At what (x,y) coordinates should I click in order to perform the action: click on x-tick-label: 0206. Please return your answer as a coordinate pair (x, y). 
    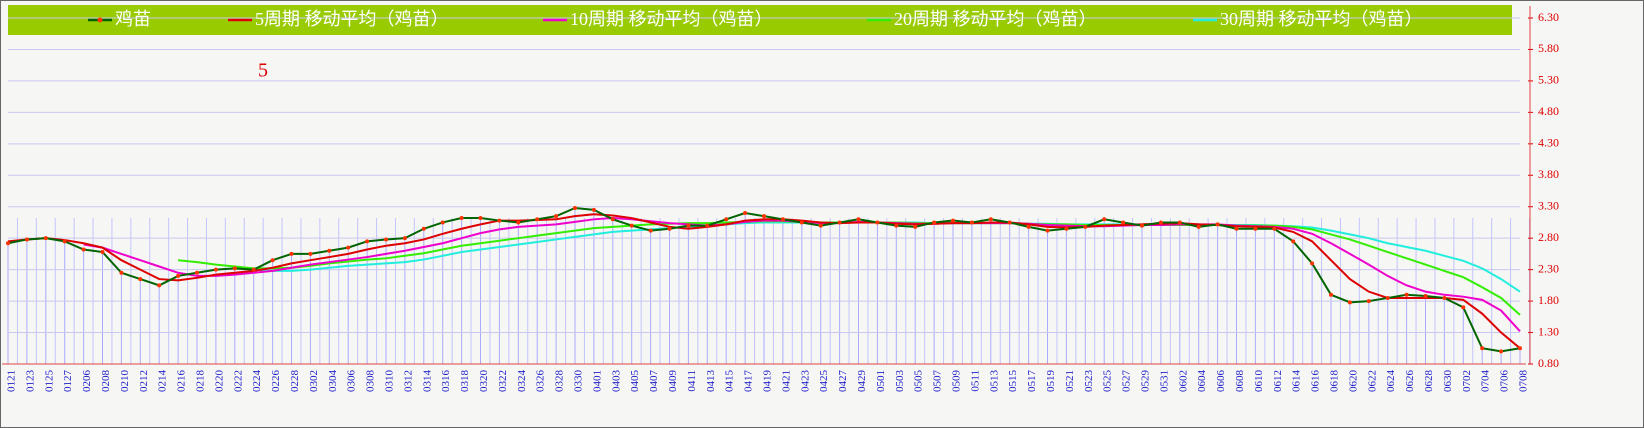
    Looking at the image, I should click on (87, 381).